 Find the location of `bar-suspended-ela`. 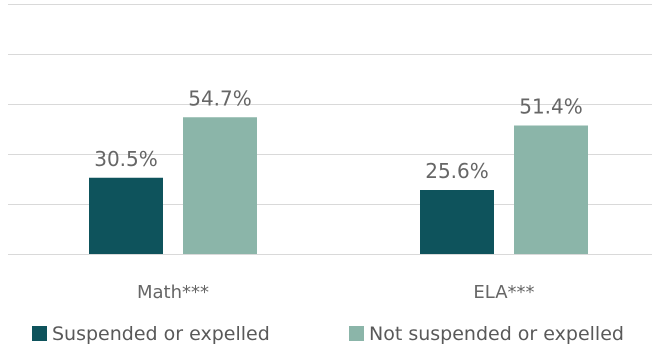

bar-suspended-ela is located at coordinates (457, 222).